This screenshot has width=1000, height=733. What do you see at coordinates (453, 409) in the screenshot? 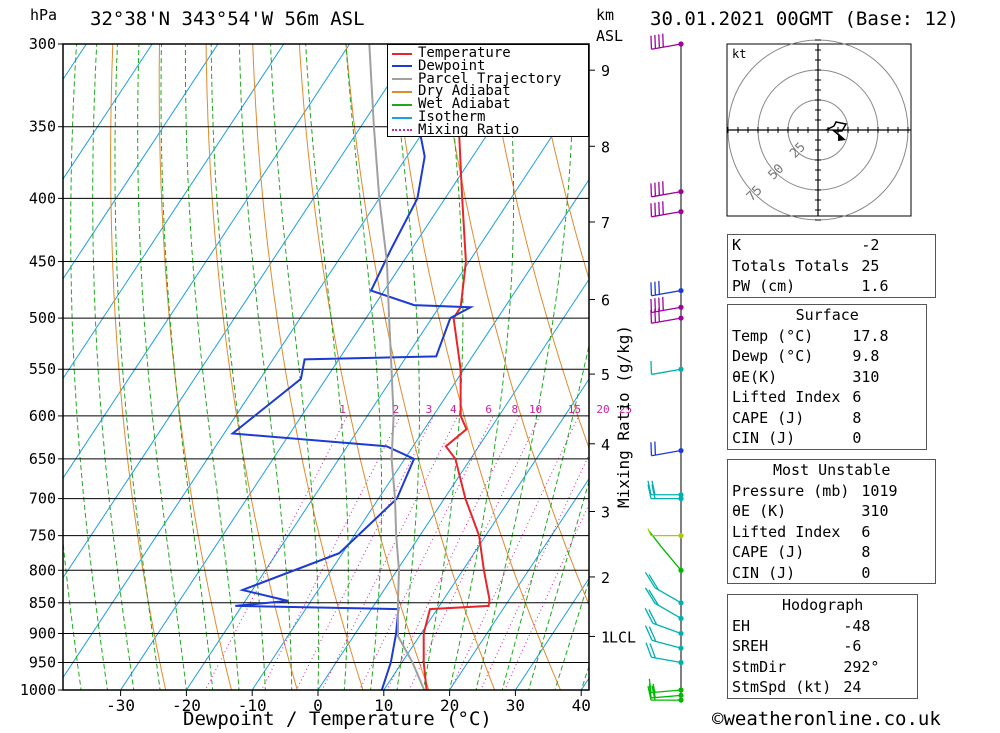
I see `mixing-ratio-label: 4` at bounding box center [453, 409].